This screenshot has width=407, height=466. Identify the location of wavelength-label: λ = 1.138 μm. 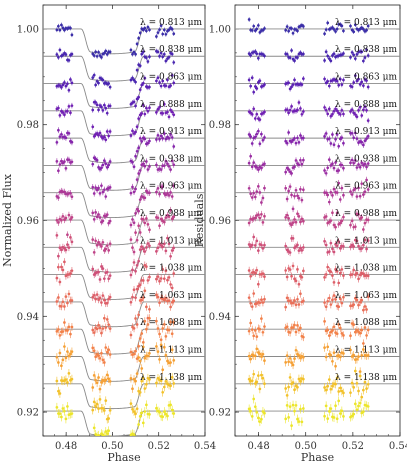
(366, 378).